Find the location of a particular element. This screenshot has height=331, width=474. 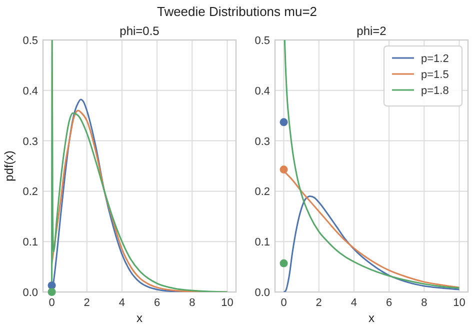

line-series is located at coordinates (371, 243).